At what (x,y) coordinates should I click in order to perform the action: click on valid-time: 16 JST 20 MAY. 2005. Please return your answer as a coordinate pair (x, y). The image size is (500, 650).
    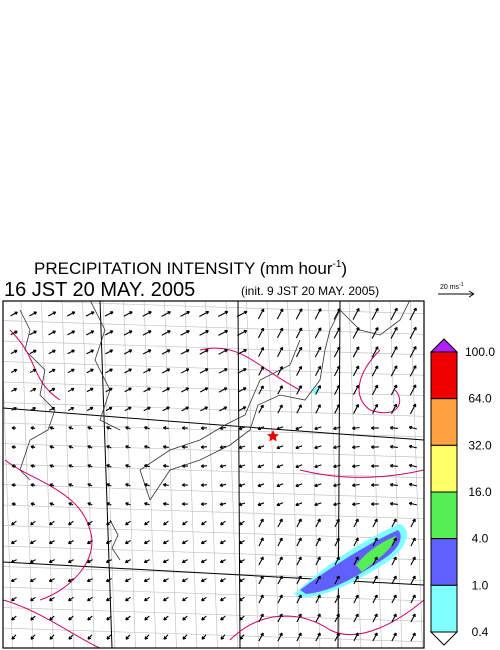
    Looking at the image, I should click on (99, 290).